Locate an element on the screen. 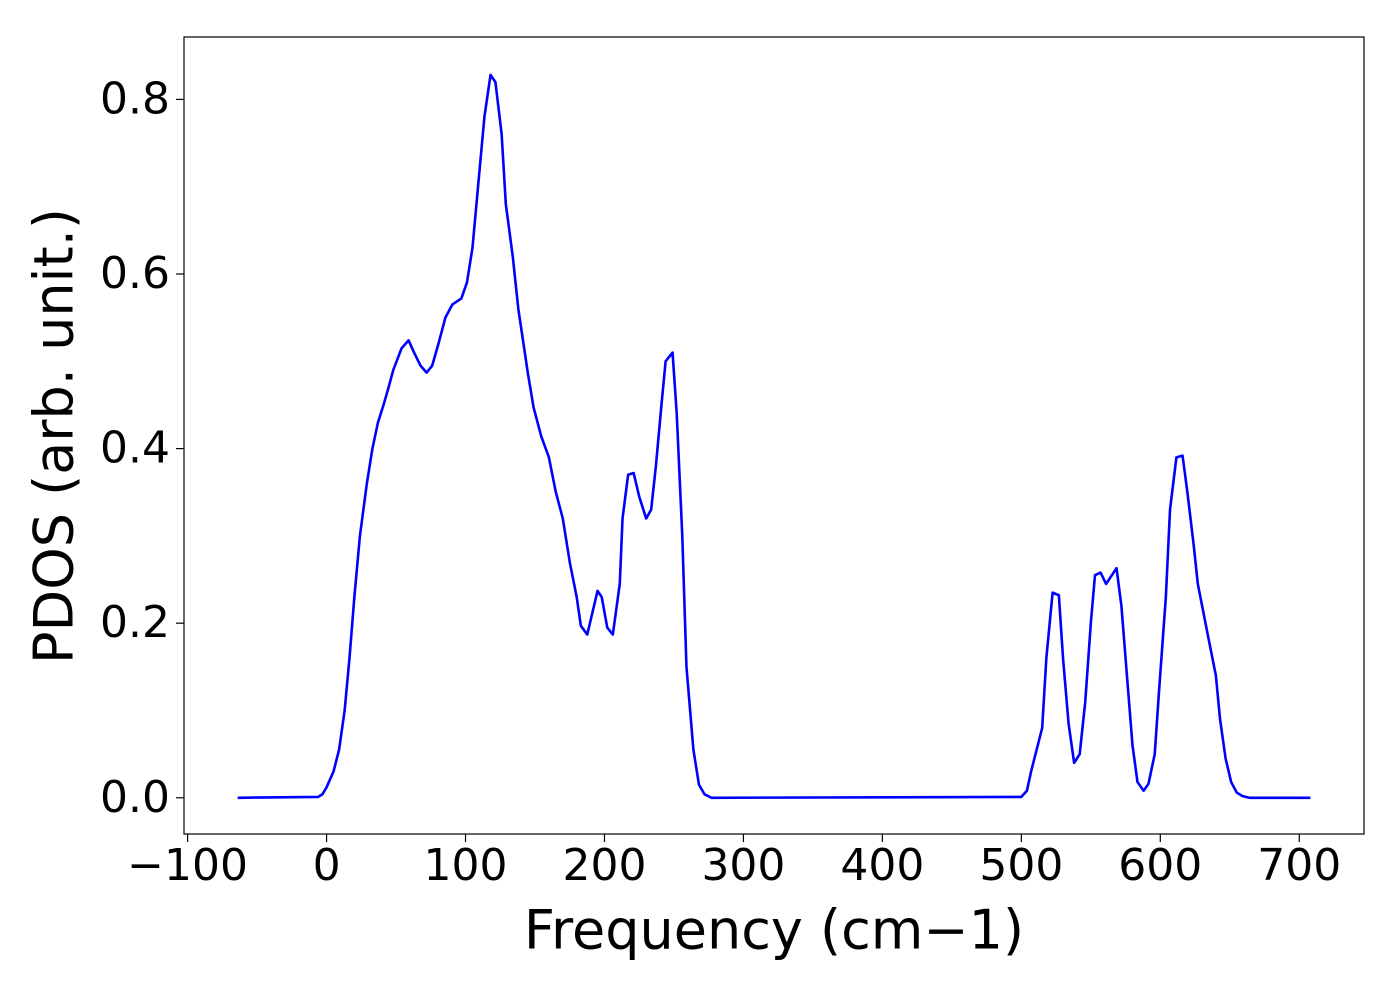 Image resolution: width=1400 pixels, height=1000 pixels. x-tick-label: 400 is located at coordinates (882, 865).